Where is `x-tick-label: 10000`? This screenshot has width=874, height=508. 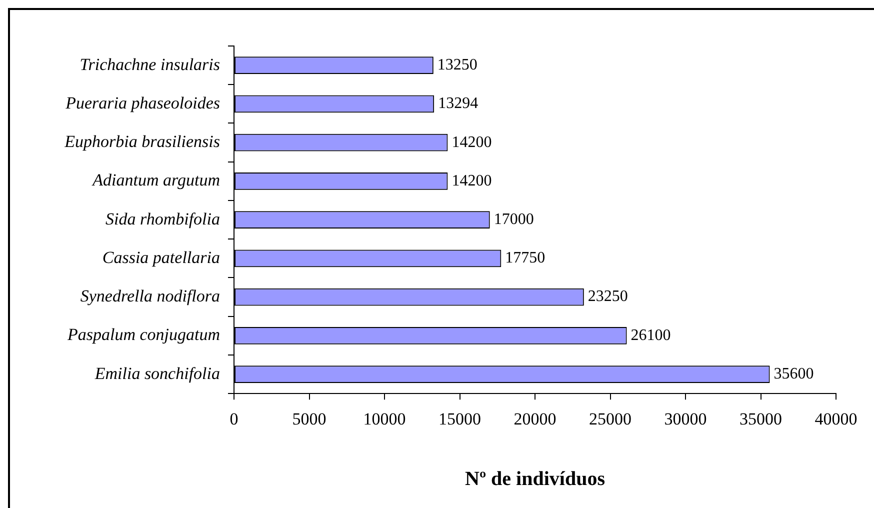
x-tick-label: 10000 is located at coordinates (384, 418).